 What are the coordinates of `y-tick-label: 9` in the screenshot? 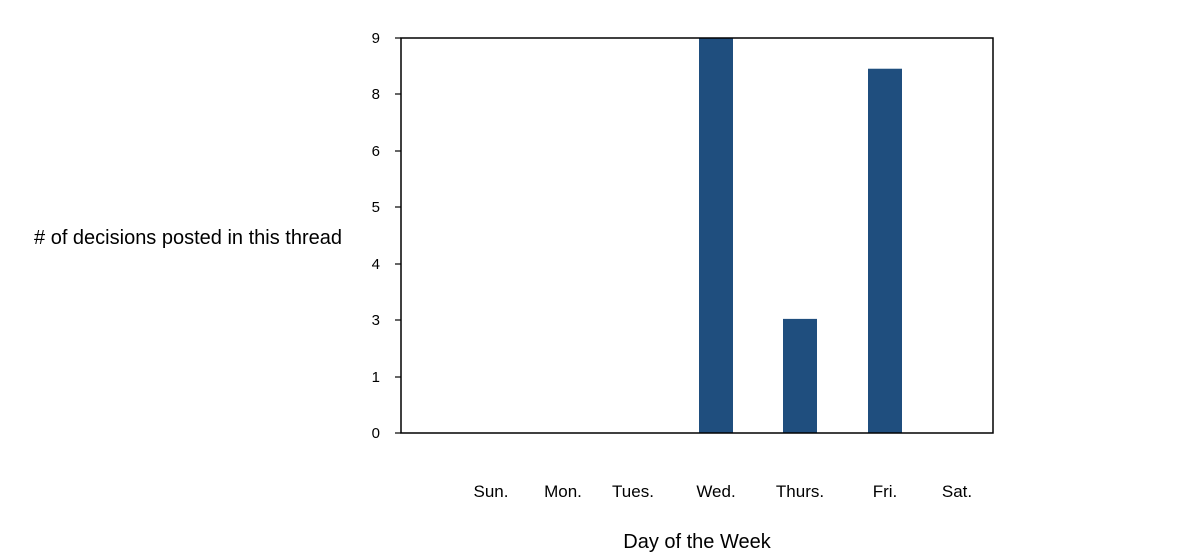 It's located at (376, 38).